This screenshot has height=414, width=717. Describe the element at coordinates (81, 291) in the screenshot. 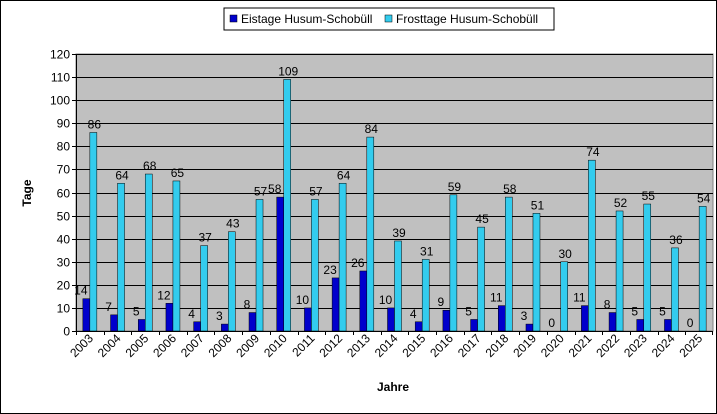

I see `data-label-eistage: 14` at that location.